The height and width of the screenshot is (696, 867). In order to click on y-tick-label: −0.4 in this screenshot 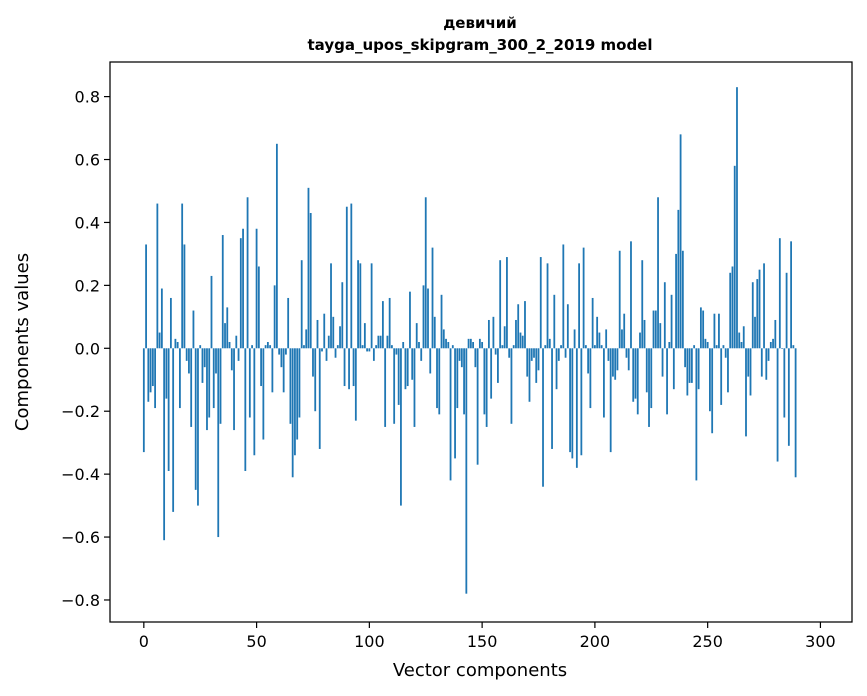, I will do `click(80, 474)`.